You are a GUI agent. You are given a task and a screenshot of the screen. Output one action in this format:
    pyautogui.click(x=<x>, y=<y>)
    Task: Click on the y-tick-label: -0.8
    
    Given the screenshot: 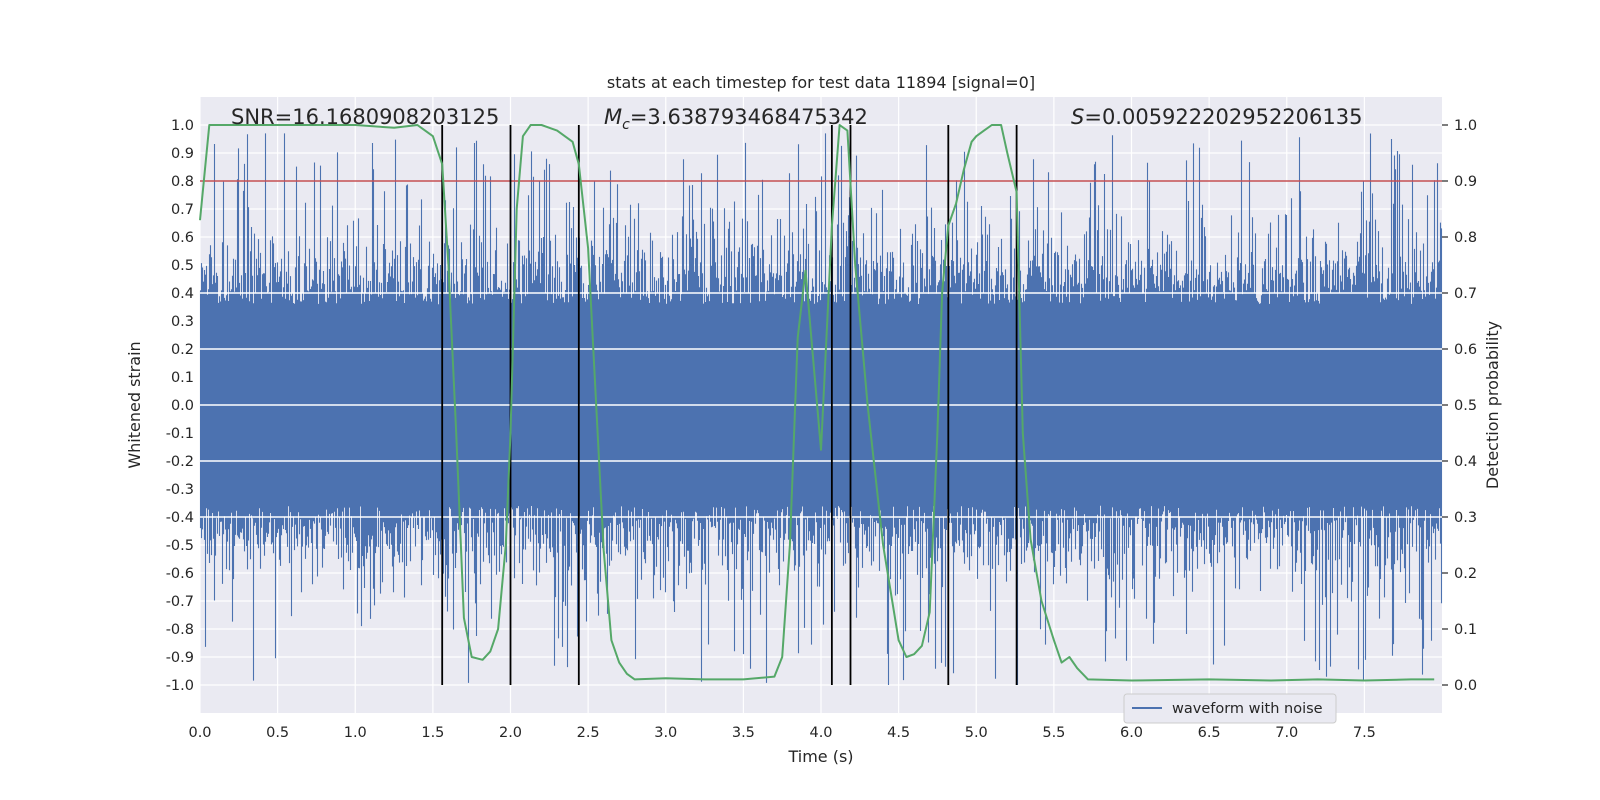 What is the action you would take?
    pyautogui.click(x=180, y=630)
    